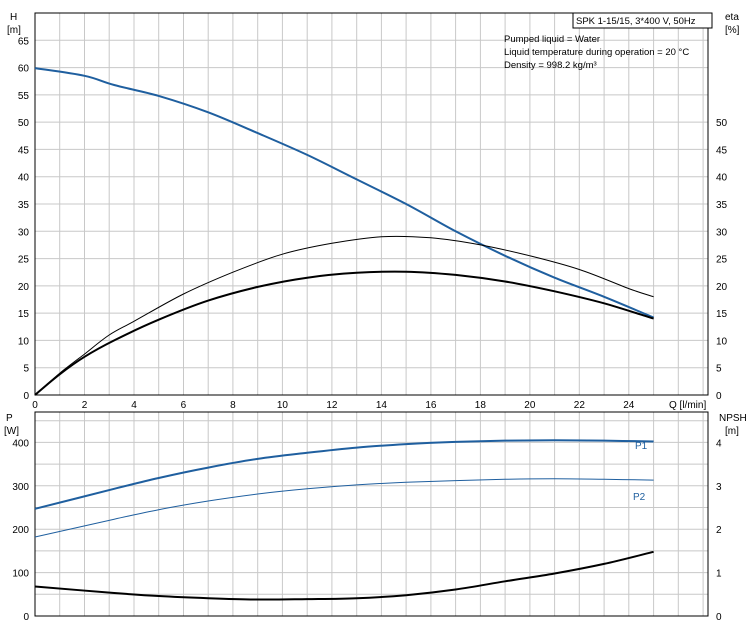 This screenshot has width=752, height=630. Describe the element at coordinates (233, 405) in the screenshot. I see `x-tick-label: 8` at that location.